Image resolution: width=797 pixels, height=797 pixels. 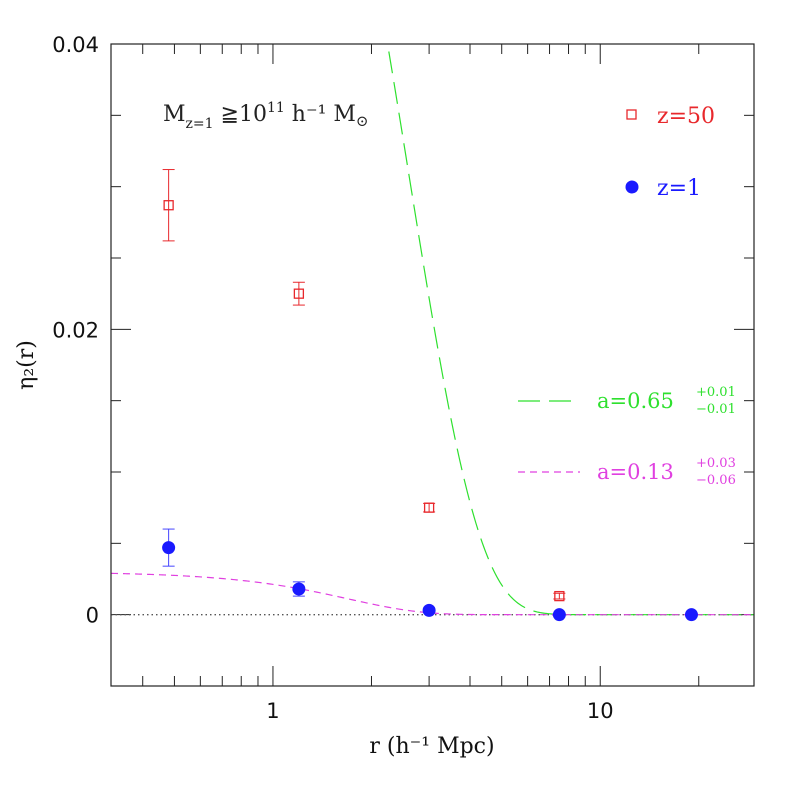 What do you see at coordinates (600, 711) in the screenshot?
I see `x-tick-label: 10` at bounding box center [600, 711].